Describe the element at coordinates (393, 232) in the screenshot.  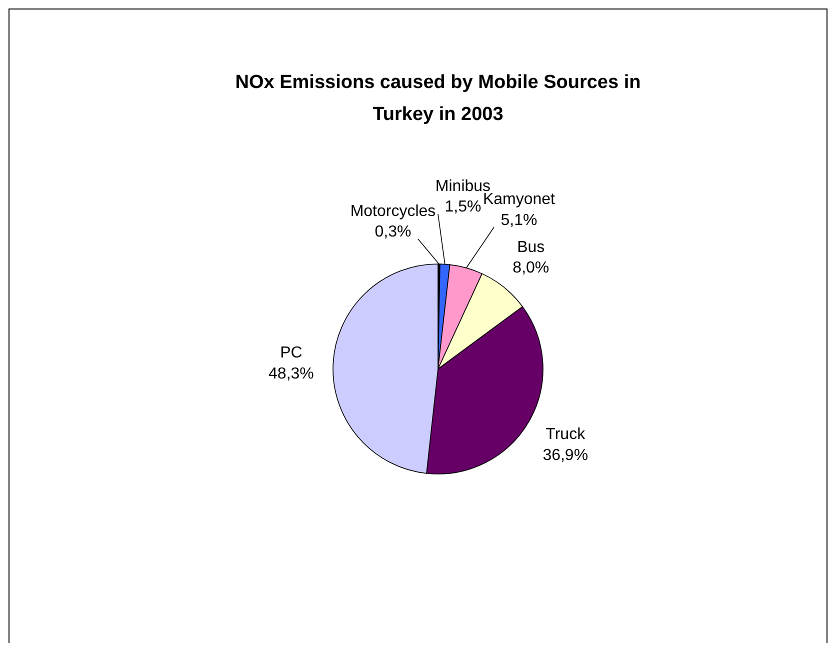
I see `data-label: 0,3%` at that location.